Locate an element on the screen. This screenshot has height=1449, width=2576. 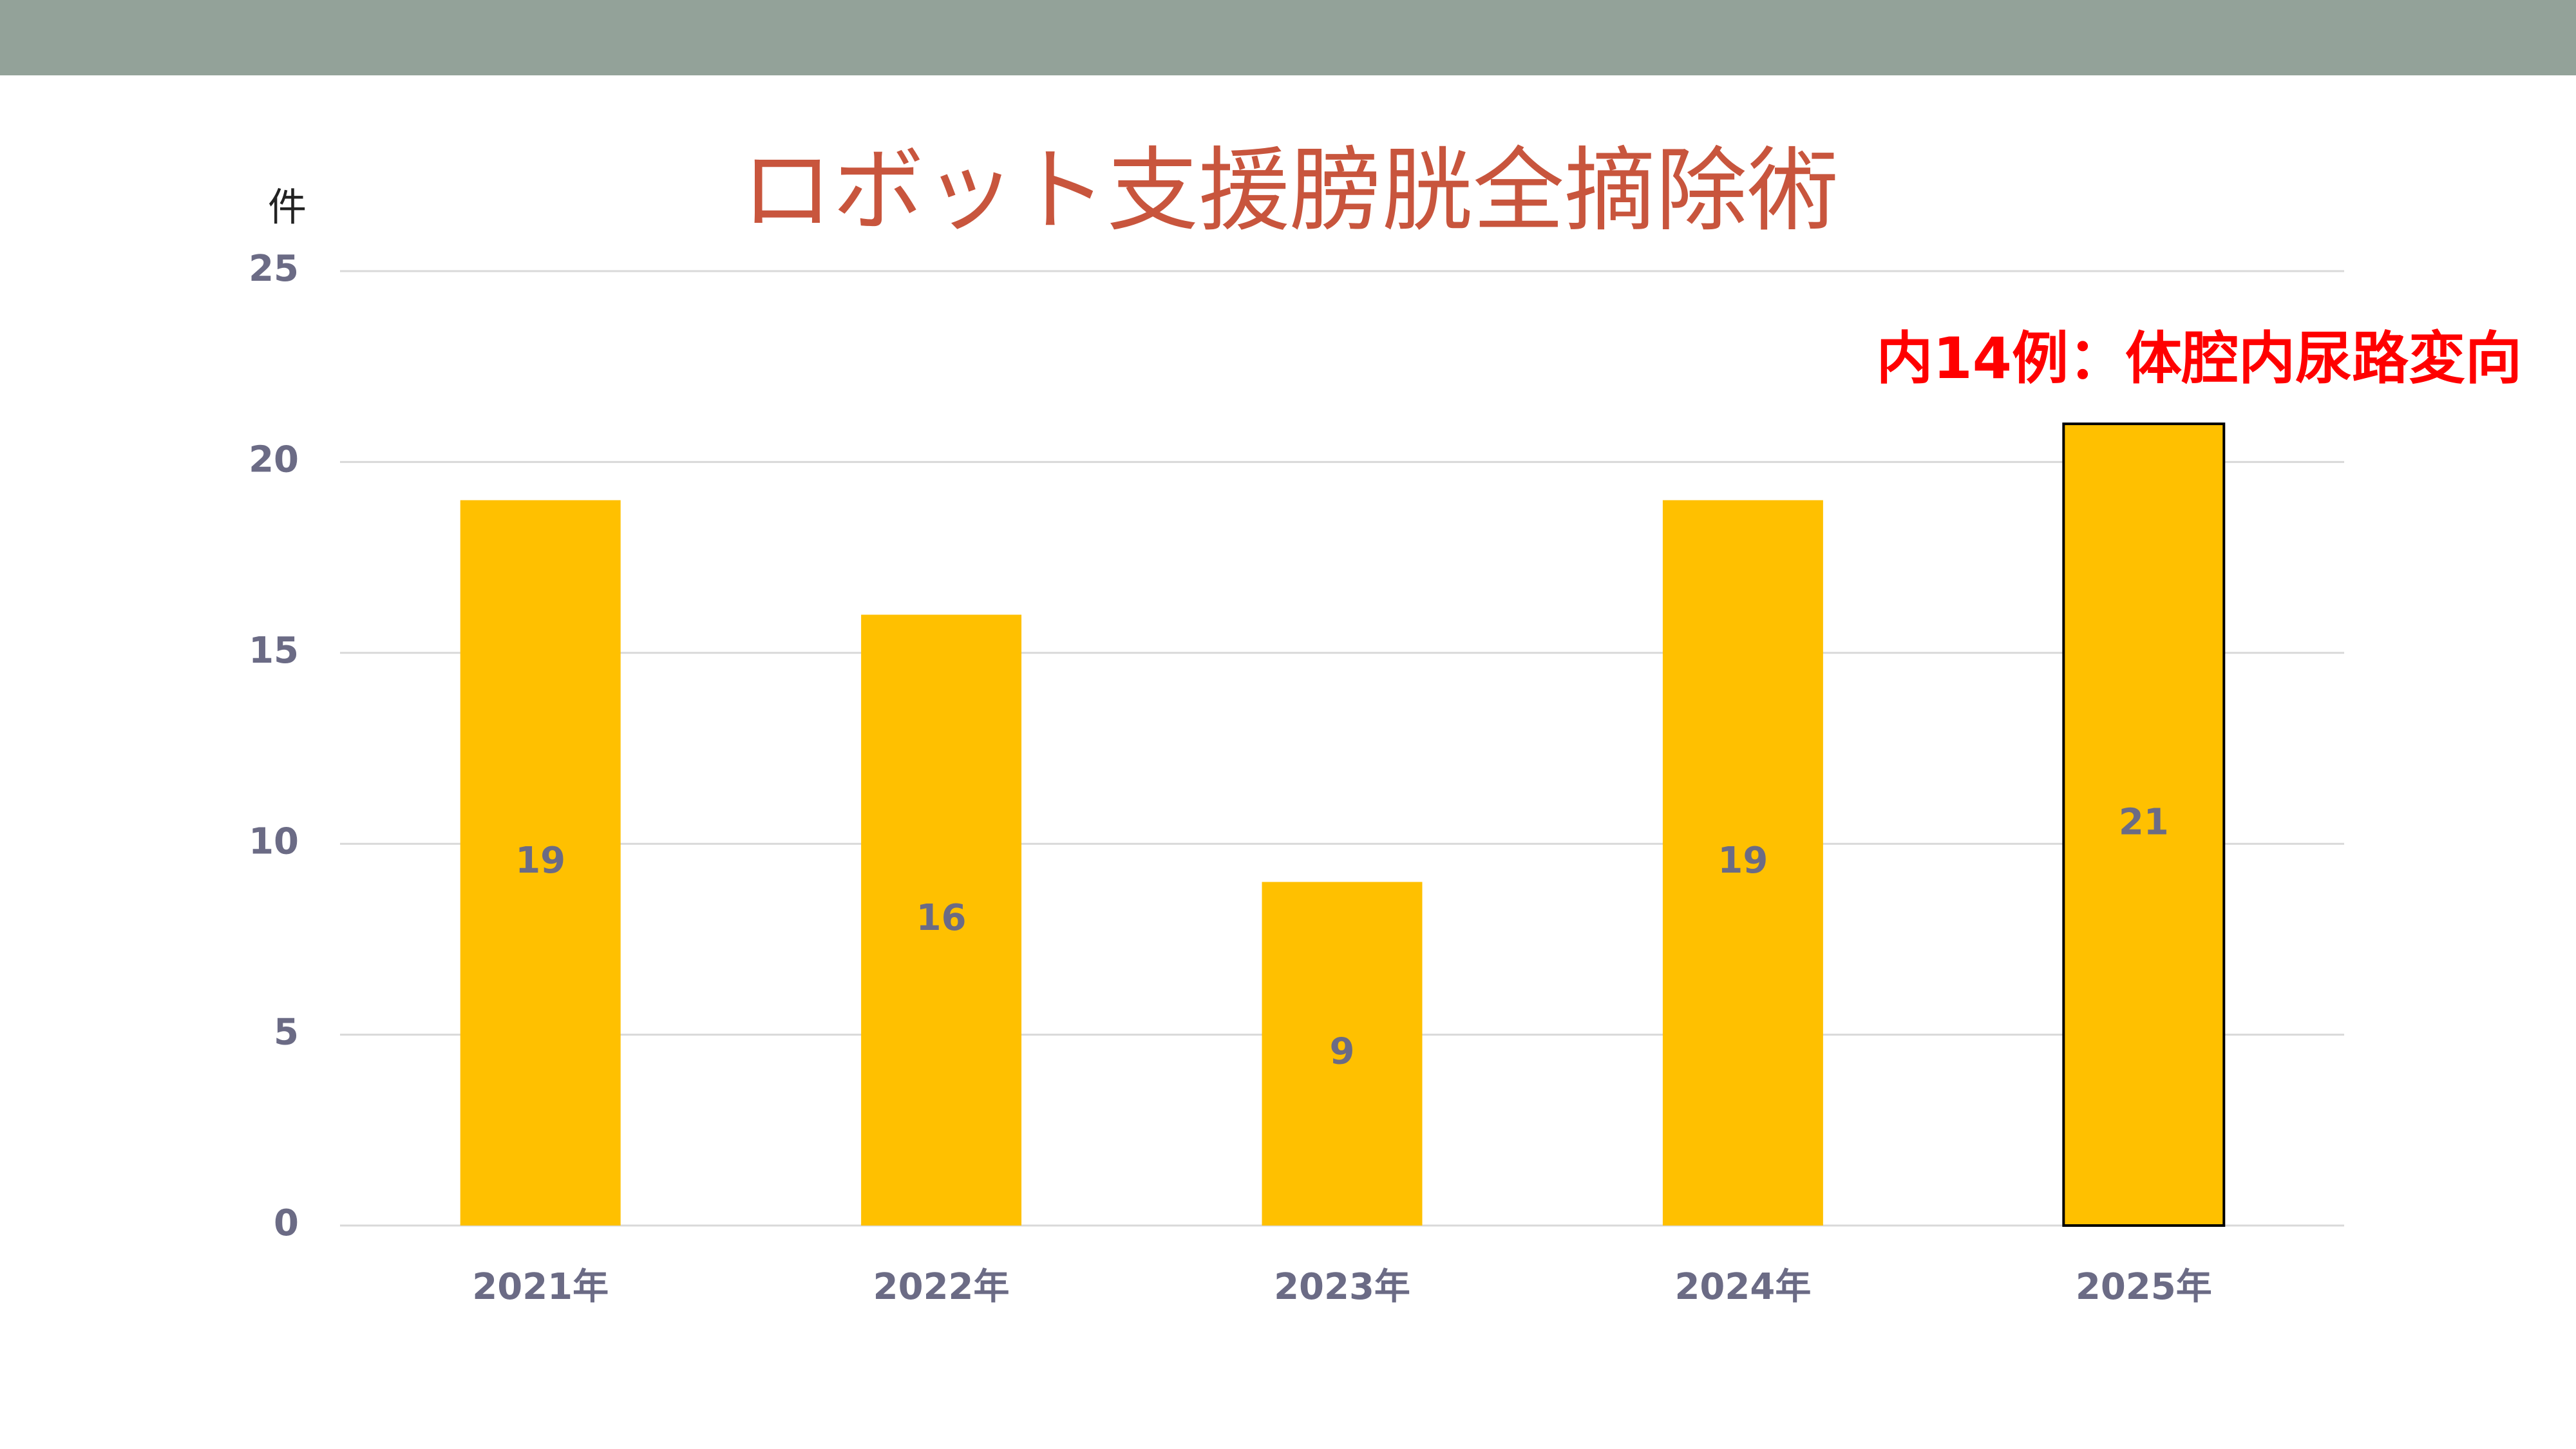
y-tick-label: 15 is located at coordinates (274, 651).